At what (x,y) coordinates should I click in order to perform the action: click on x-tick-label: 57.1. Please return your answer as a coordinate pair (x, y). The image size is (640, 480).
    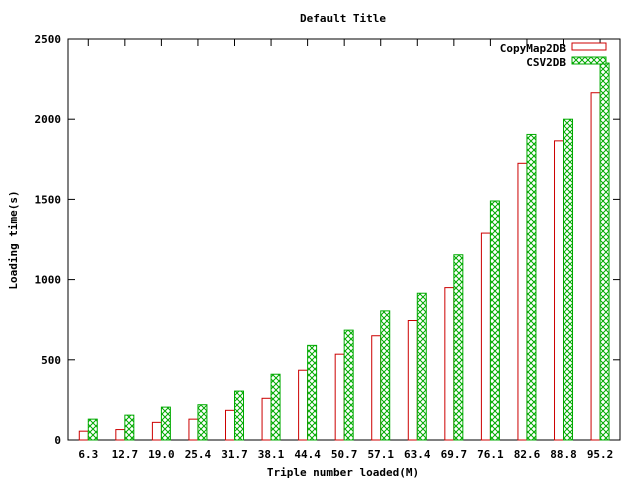
    Looking at the image, I should click on (380, 454).